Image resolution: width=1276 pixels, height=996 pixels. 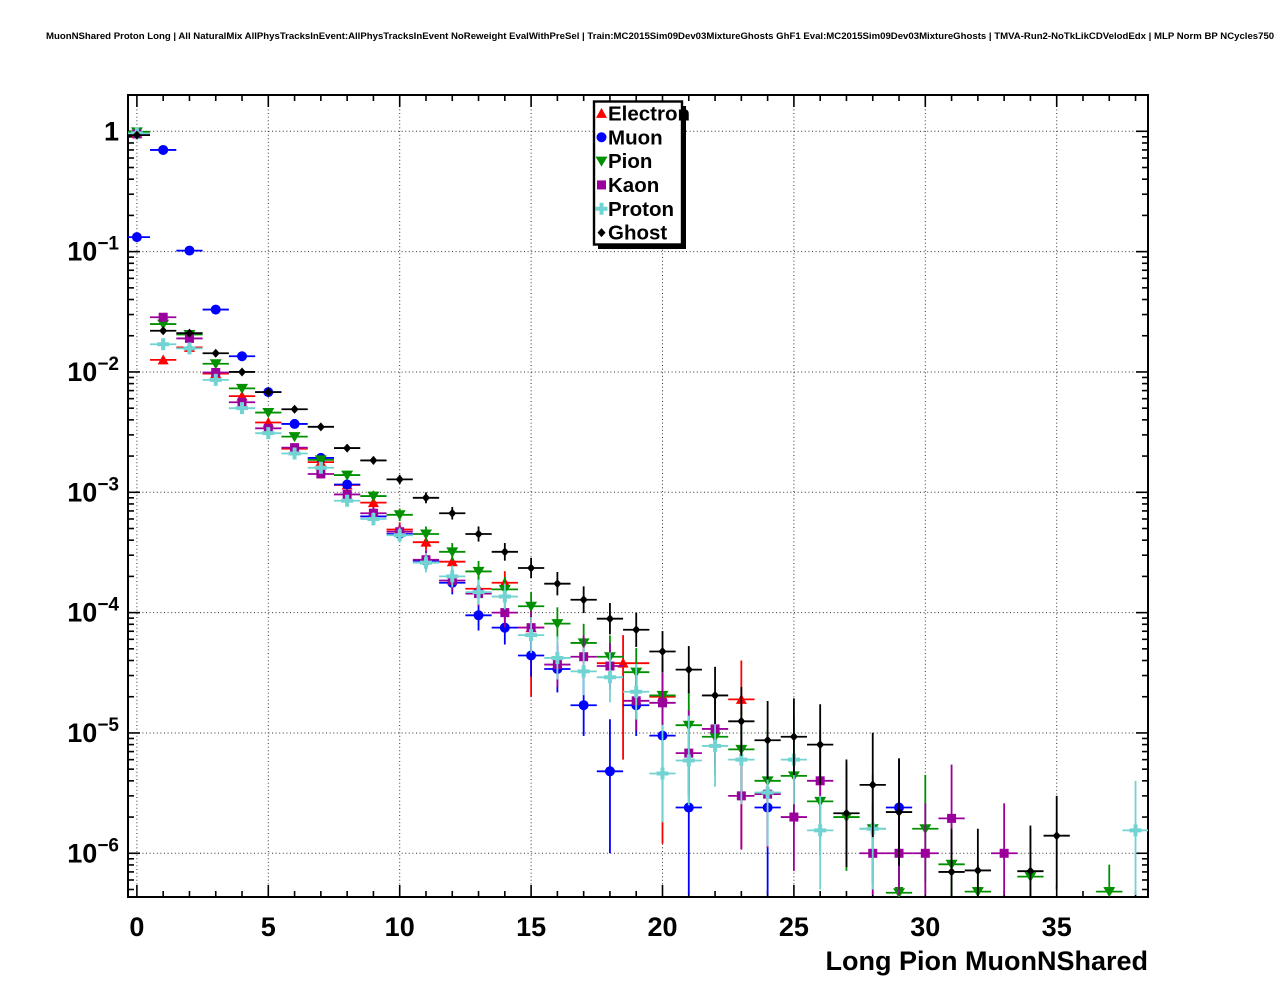 What do you see at coordinates (635, 137) in the screenshot?
I see `legend-label-muon: Muon` at bounding box center [635, 137].